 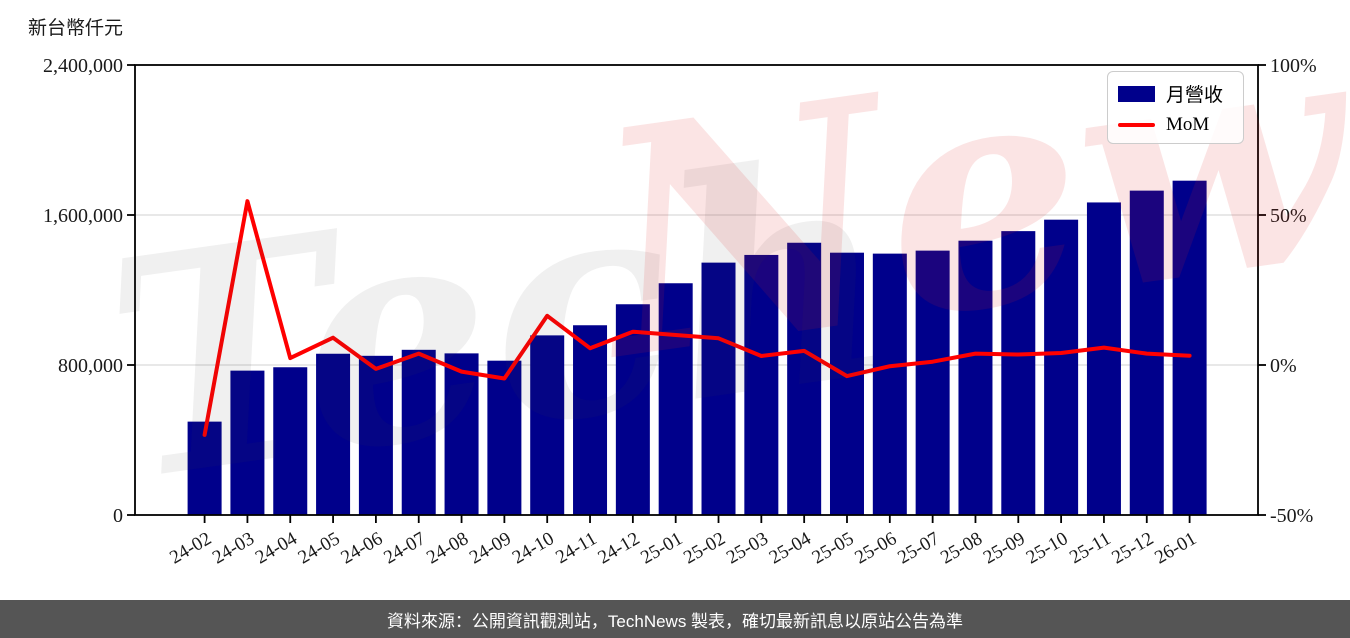 What do you see at coordinates (90, 366) in the screenshot?
I see `y-left-tick-label: 800,000` at bounding box center [90, 366].